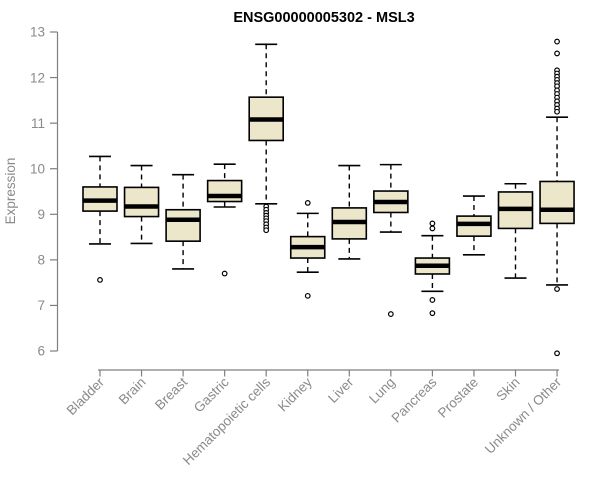  What do you see at coordinates (37, 77) in the screenshot?
I see `y-tick-label: 12` at bounding box center [37, 77].